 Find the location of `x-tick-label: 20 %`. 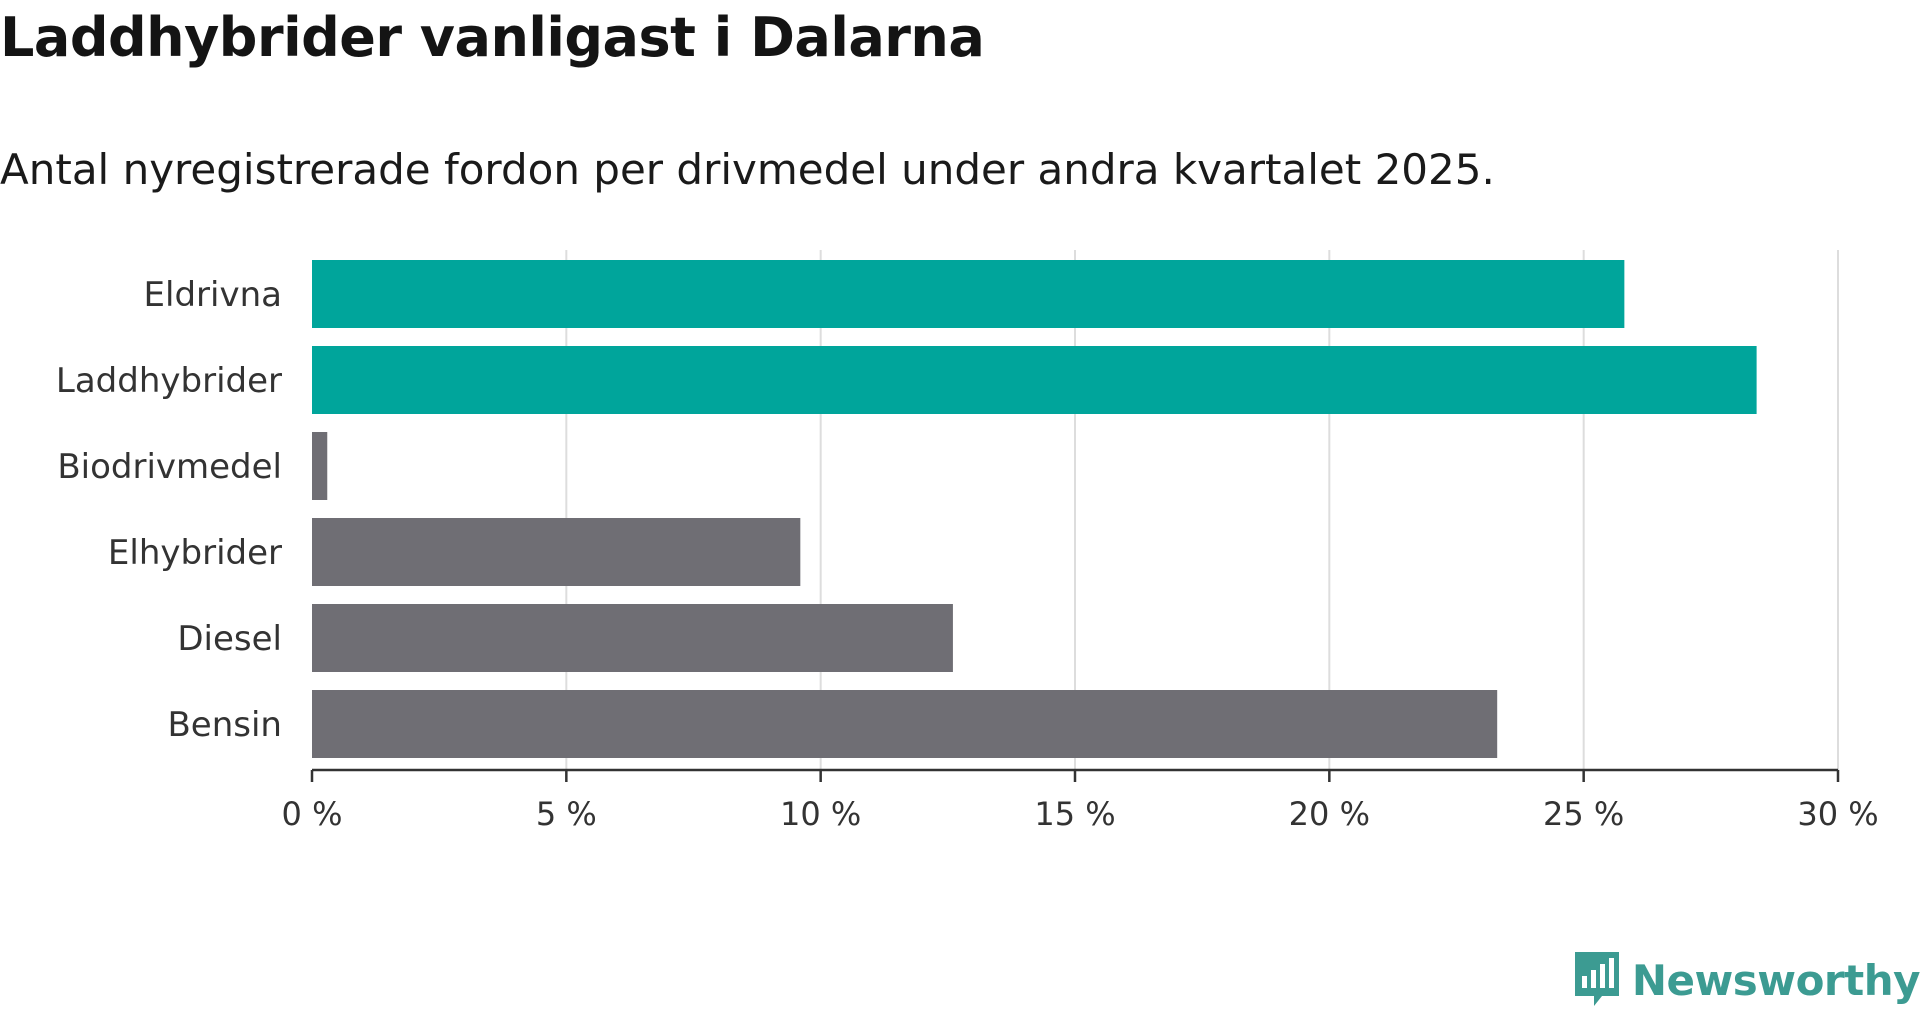

x-tick-label: 20 % is located at coordinates (1329, 814).